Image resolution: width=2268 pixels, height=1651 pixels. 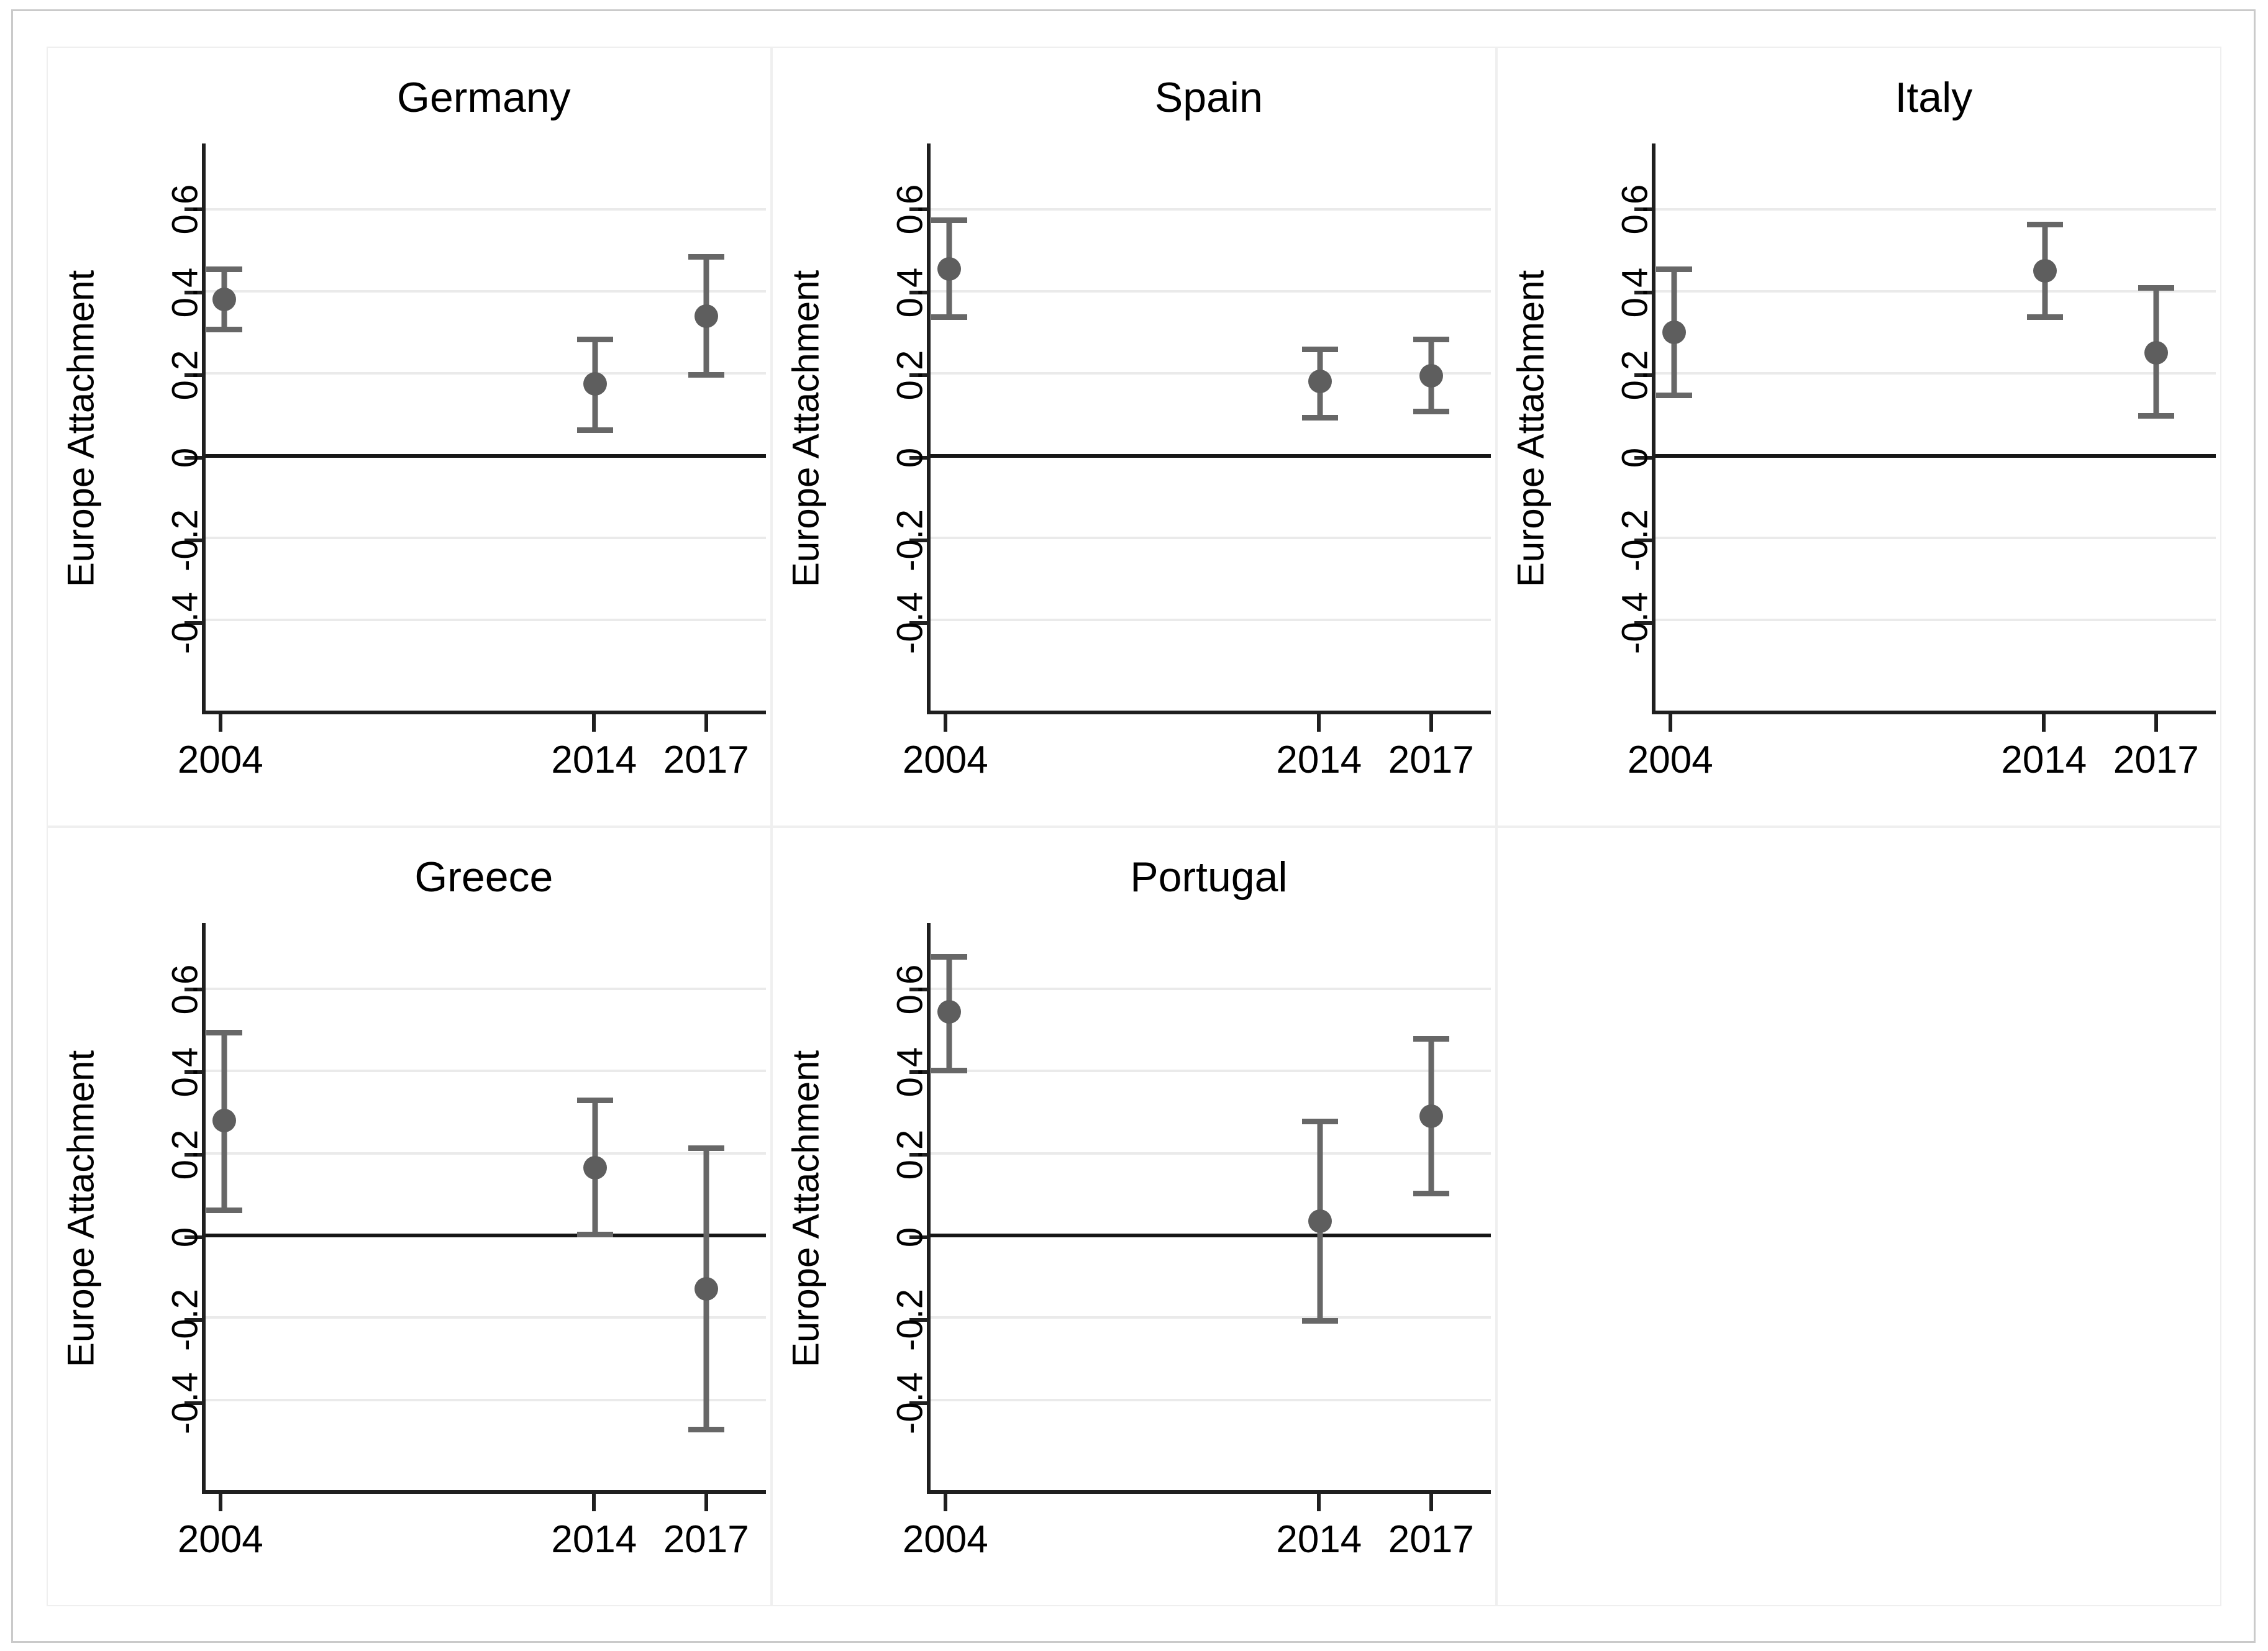 What do you see at coordinates (483, 877) in the screenshot?
I see `panel-title: Greece` at bounding box center [483, 877].